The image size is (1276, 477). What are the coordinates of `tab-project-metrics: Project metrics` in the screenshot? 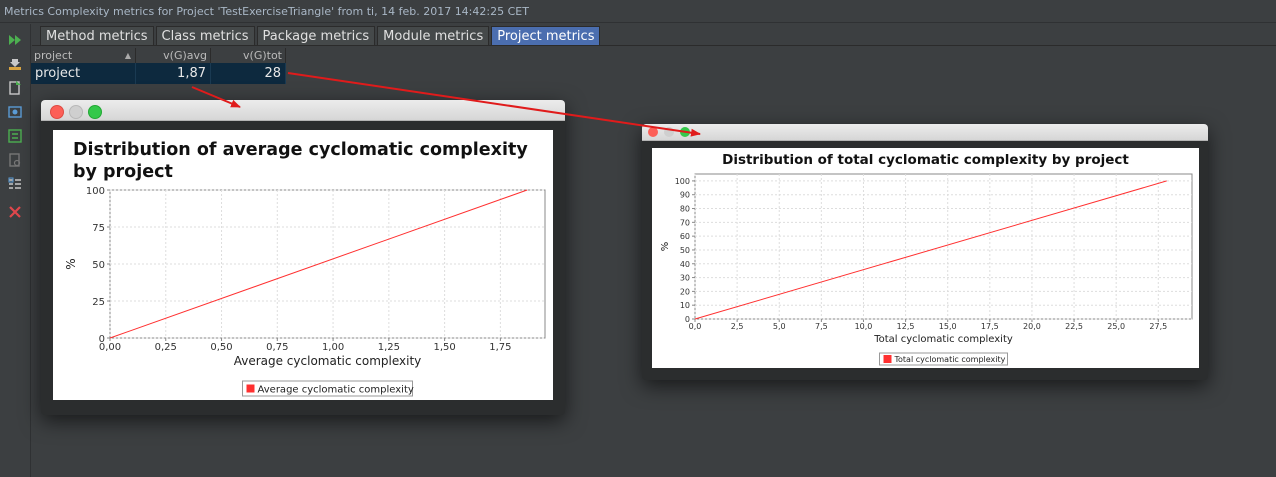 It's located at (546, 36).